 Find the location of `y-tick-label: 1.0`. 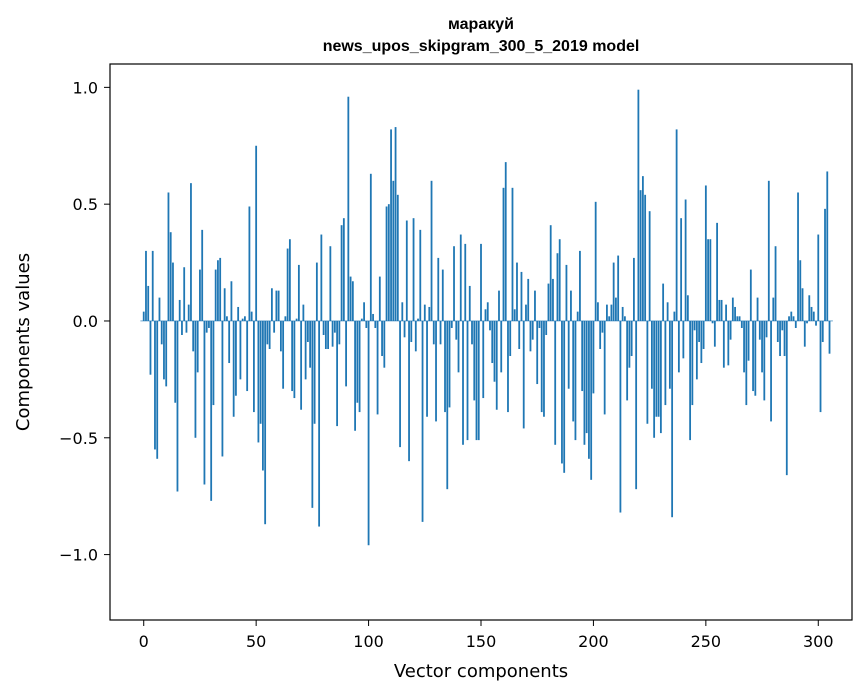

y-tick-label: 1.0 is located at coordinates (85, 87).